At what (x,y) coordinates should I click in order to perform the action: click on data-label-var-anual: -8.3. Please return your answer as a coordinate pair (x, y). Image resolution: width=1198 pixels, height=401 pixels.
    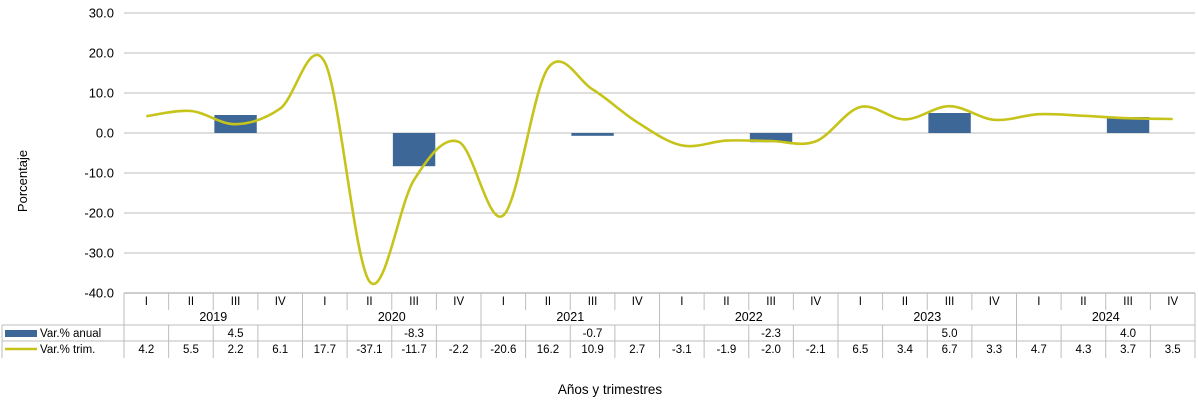
    Looking at the image, I should click on (414, 334).